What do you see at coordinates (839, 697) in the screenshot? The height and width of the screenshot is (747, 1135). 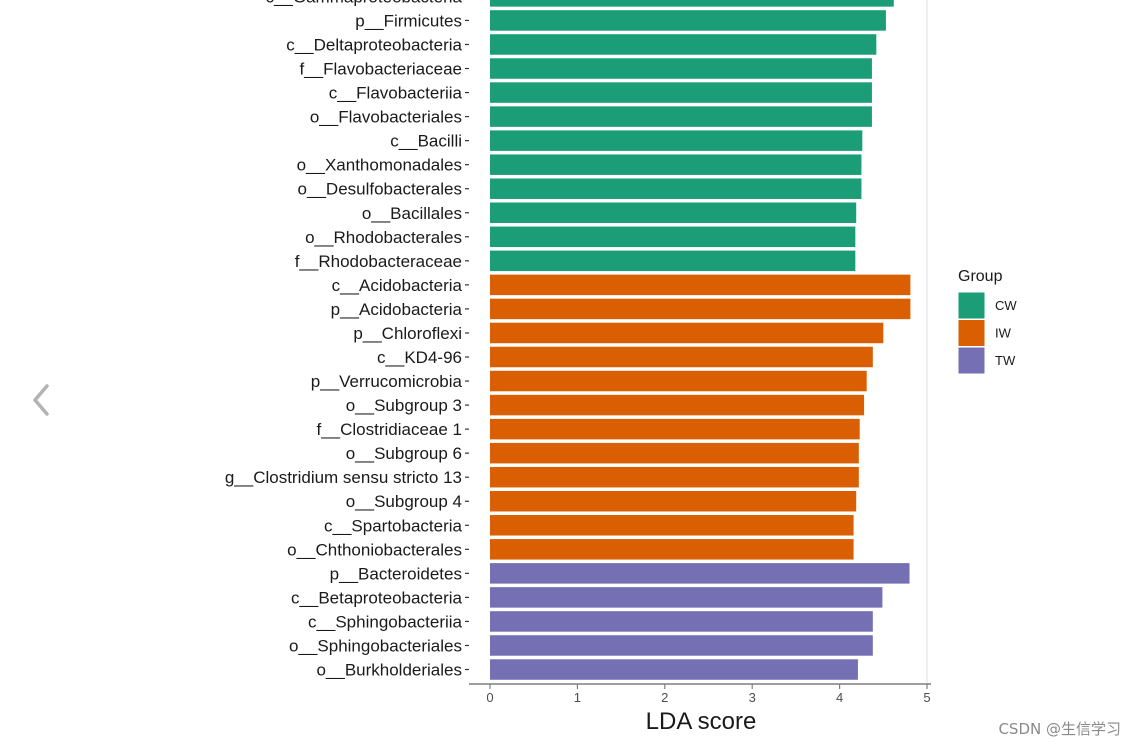 I see `x-tick-label: 4` at bounding box center [839, 697].